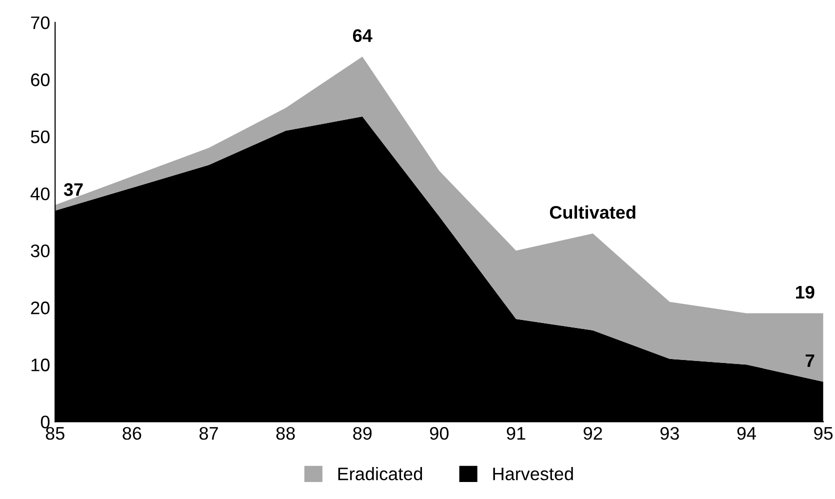 The height and width of the screenshot is (499, 835). Describe the element at coordinates (669, 433) in the screenshot. I see `x-tick-label: 93` at that location.